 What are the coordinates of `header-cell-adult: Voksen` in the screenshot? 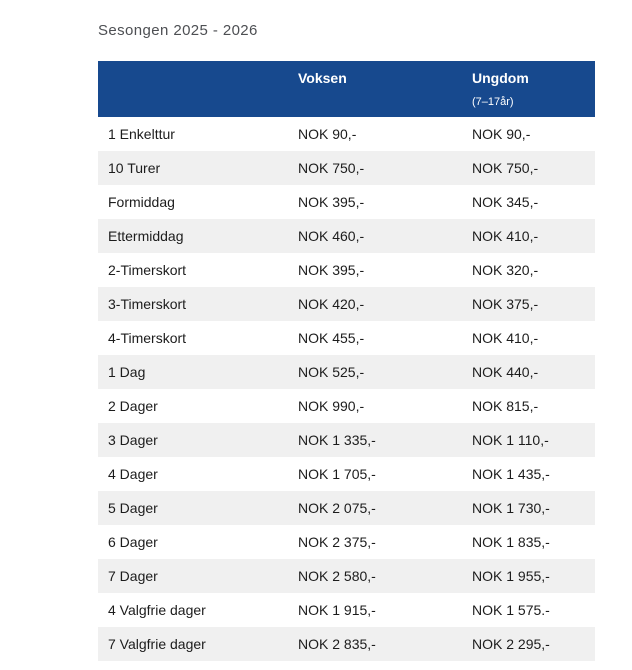 It's located at (385, 93).